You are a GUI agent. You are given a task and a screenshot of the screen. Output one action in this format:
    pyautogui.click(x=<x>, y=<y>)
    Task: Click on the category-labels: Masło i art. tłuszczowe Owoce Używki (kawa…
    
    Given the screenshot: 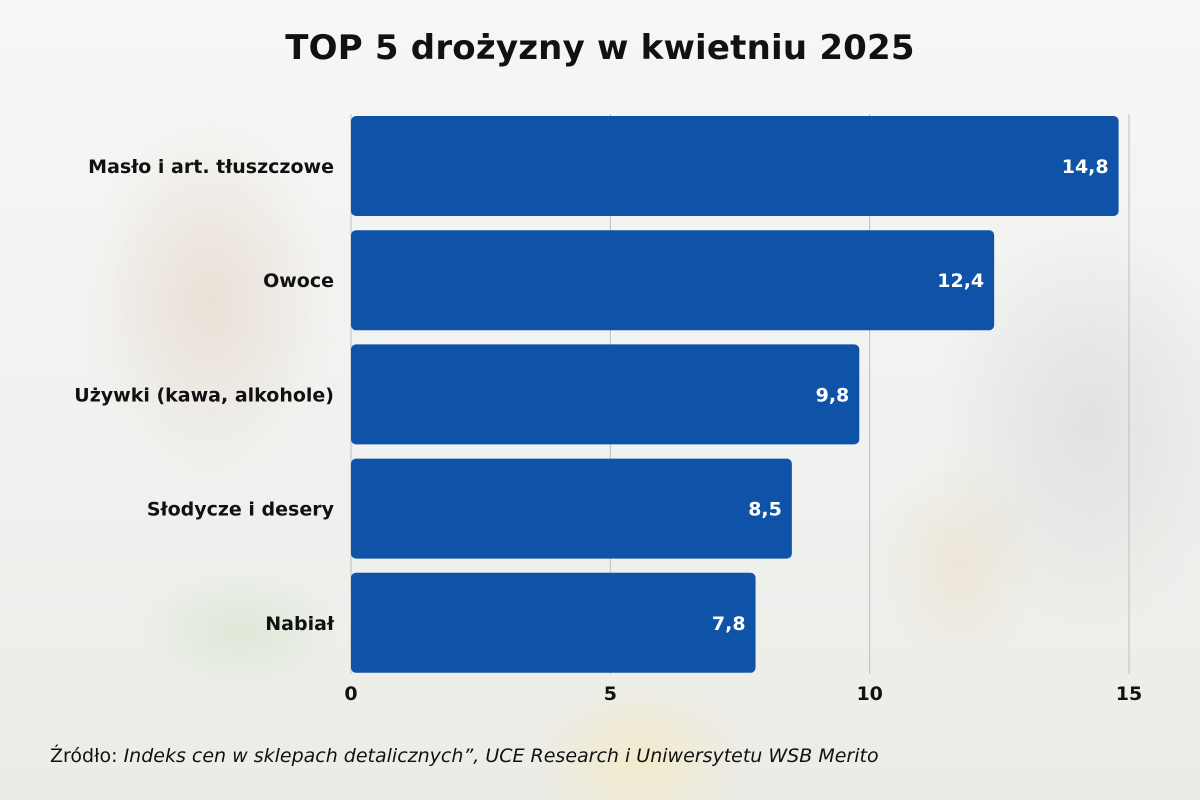 What is the action you would take?
    pyautogui.click(x=204, y=395)
    